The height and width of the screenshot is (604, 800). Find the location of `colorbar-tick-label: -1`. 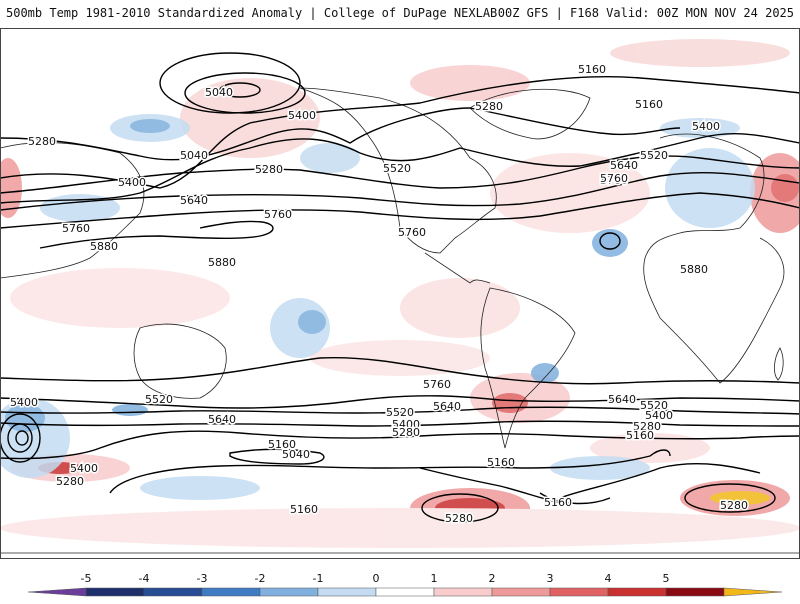

colorbar-tick-label: -1 is located at coordinates (318, 578).